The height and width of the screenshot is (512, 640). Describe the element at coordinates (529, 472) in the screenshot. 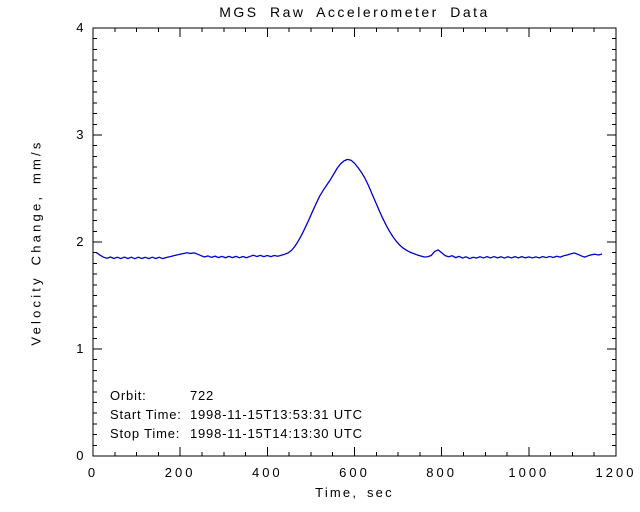

I see `x-tick-label: 1000` at that location.